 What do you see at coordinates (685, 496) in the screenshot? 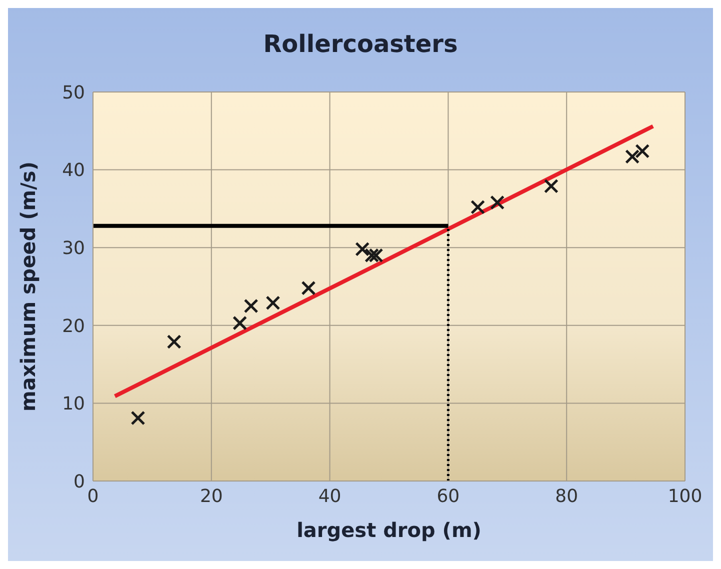
I see `x-tick-label: 100` at bounding box center [685, 496].